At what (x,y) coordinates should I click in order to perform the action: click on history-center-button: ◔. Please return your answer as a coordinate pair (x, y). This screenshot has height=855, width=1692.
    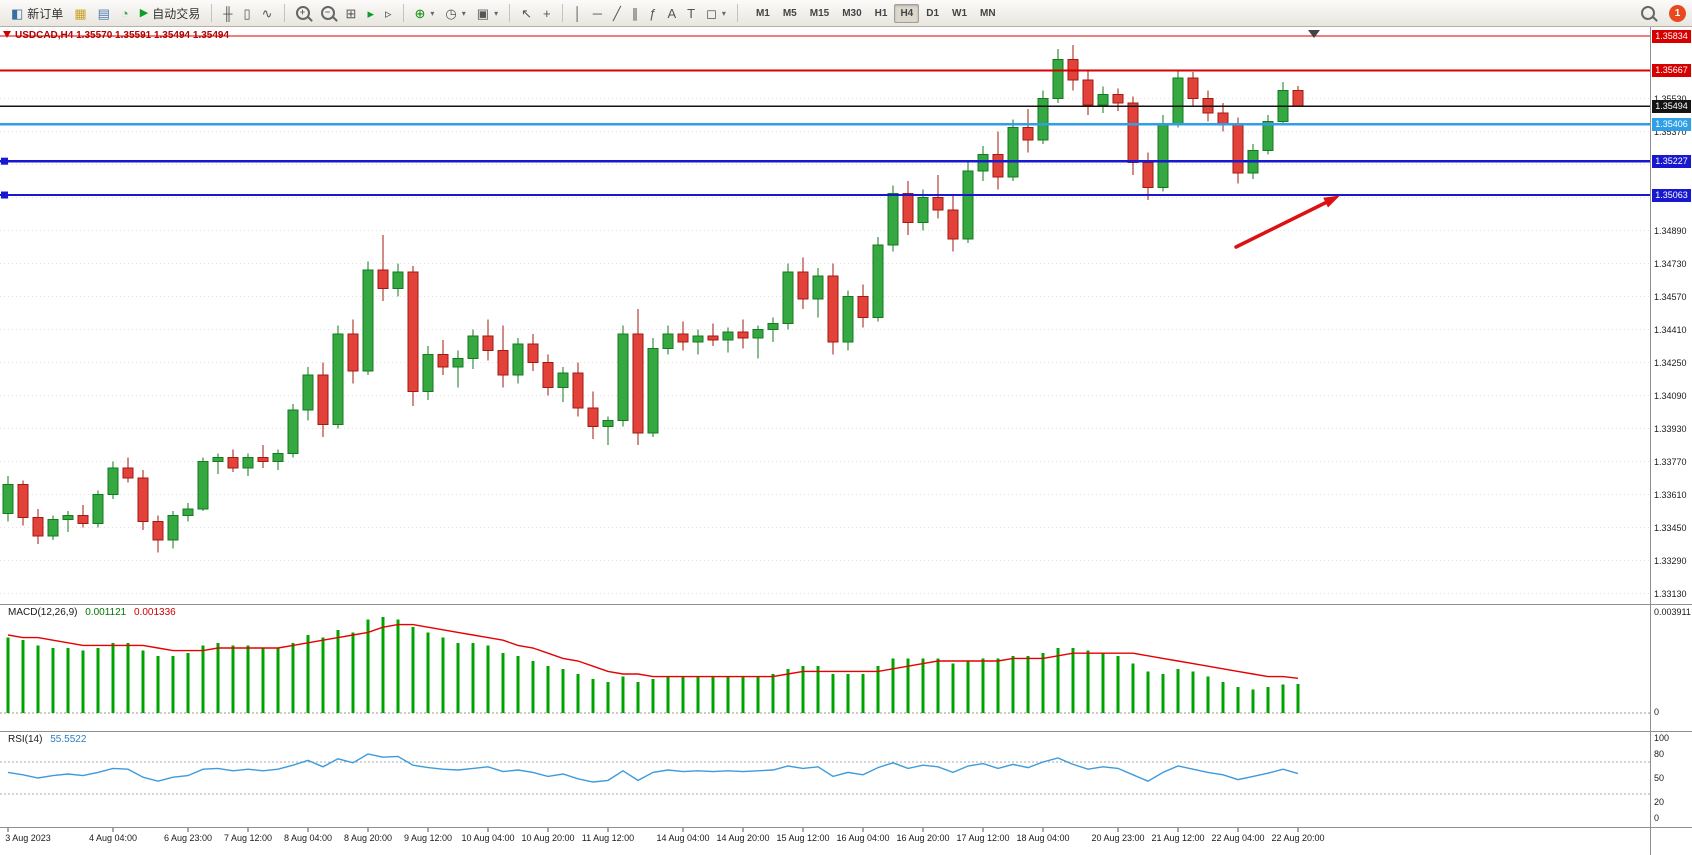
    Looking at the image, I should click on (125, 13).